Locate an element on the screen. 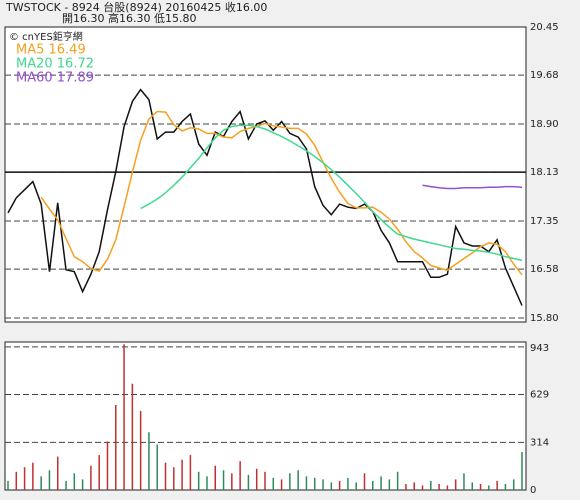 Image resolution: width=580 pixels, height=504 pixels. legend-entry: MA60 17.89 is located at coordinates (55, 78).